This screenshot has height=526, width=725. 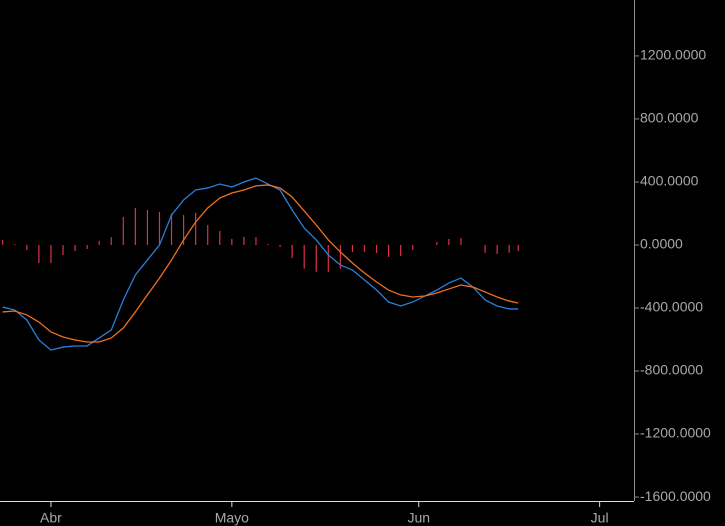 What do you see at coordinates (671, 307) in the screenshot?
I see `y-tick-label: -400.0000` at bounding box center [671, 307].